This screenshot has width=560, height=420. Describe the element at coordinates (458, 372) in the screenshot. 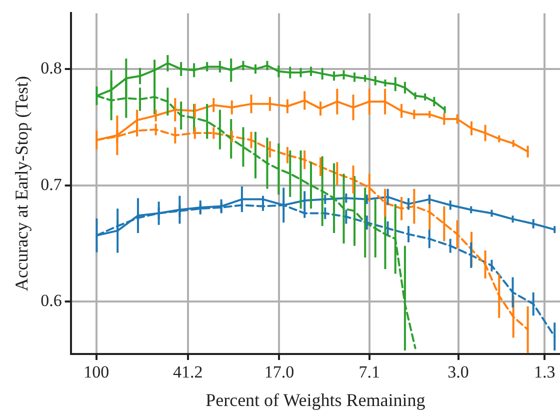

I see `x-tick-label: 3.0` at that location.